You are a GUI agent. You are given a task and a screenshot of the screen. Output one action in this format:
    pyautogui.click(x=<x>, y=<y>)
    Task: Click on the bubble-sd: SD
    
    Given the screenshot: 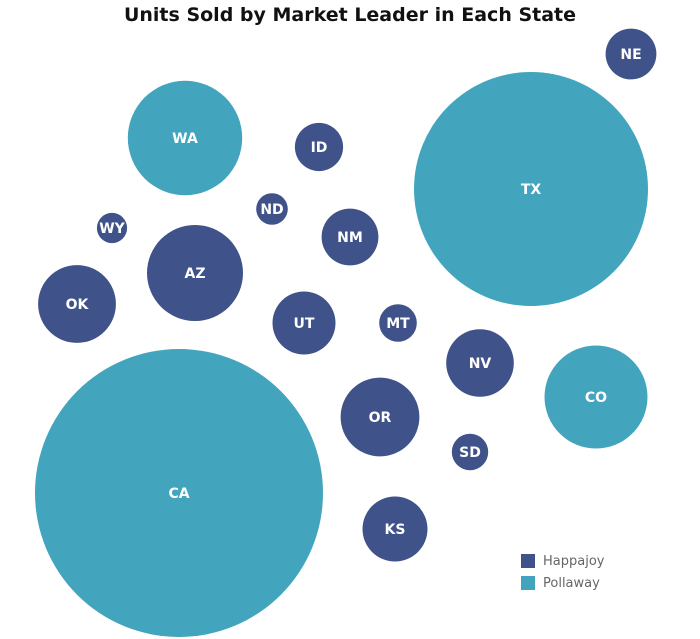 What is the action you would take?
    pyautogui.click(x=470, y=452)
    